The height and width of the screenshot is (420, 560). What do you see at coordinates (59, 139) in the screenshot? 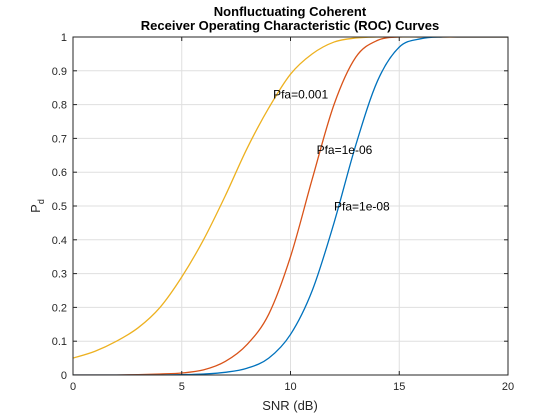
I see `y-tick-label: 0.7` at bounding box center [59, 139].